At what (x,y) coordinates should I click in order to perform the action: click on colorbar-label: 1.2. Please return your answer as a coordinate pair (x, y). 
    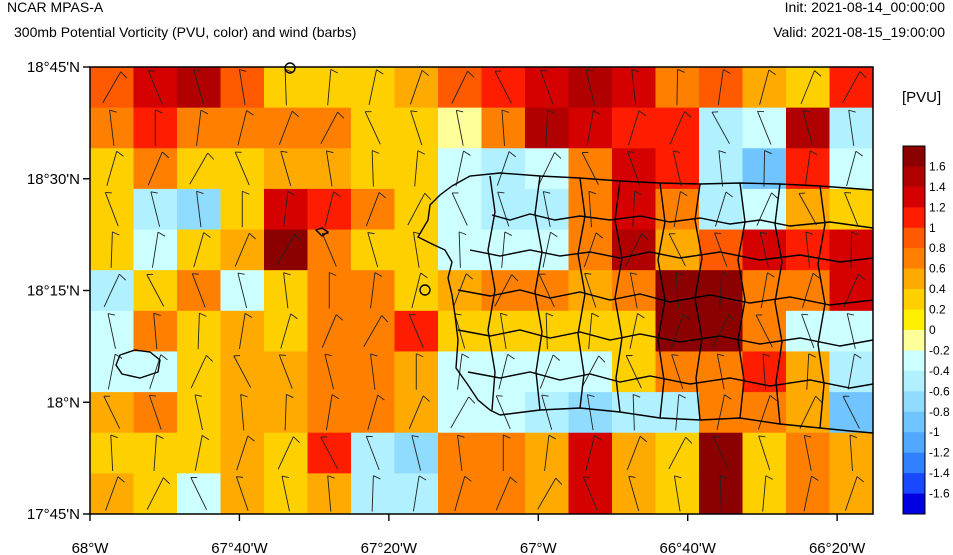
    Looking at the image, I should click on (937, 207).